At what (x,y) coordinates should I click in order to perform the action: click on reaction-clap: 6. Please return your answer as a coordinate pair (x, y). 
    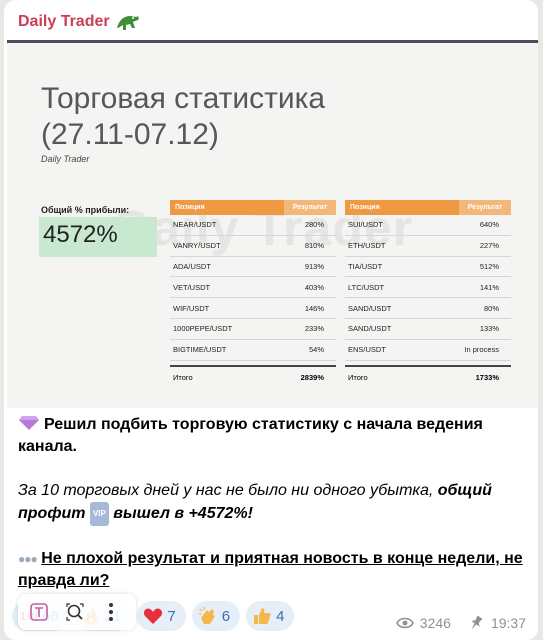
    Looking at the image, I should click on (216, 616).